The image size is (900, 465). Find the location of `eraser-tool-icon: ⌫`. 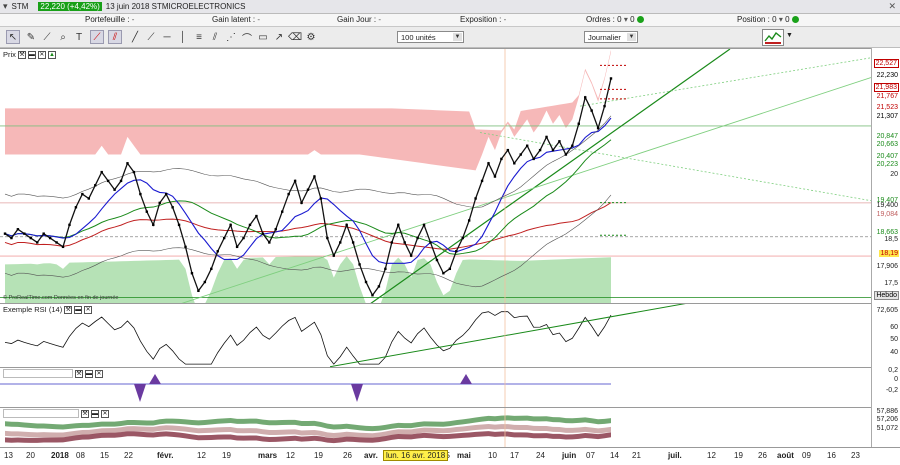

eraser-tool-icon: ⌫ is located at coordinates (295, 37).